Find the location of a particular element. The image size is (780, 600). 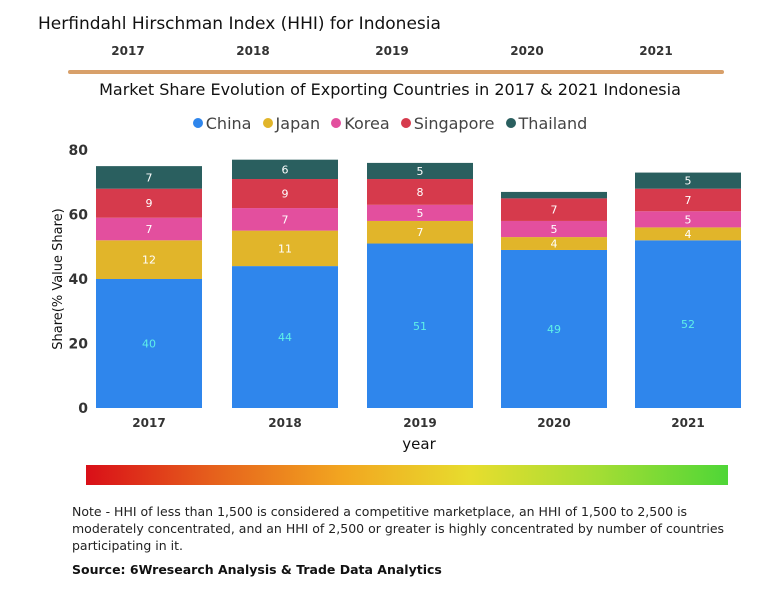

data-label-korea-2017: 7 is located at coordinates (149, 229).